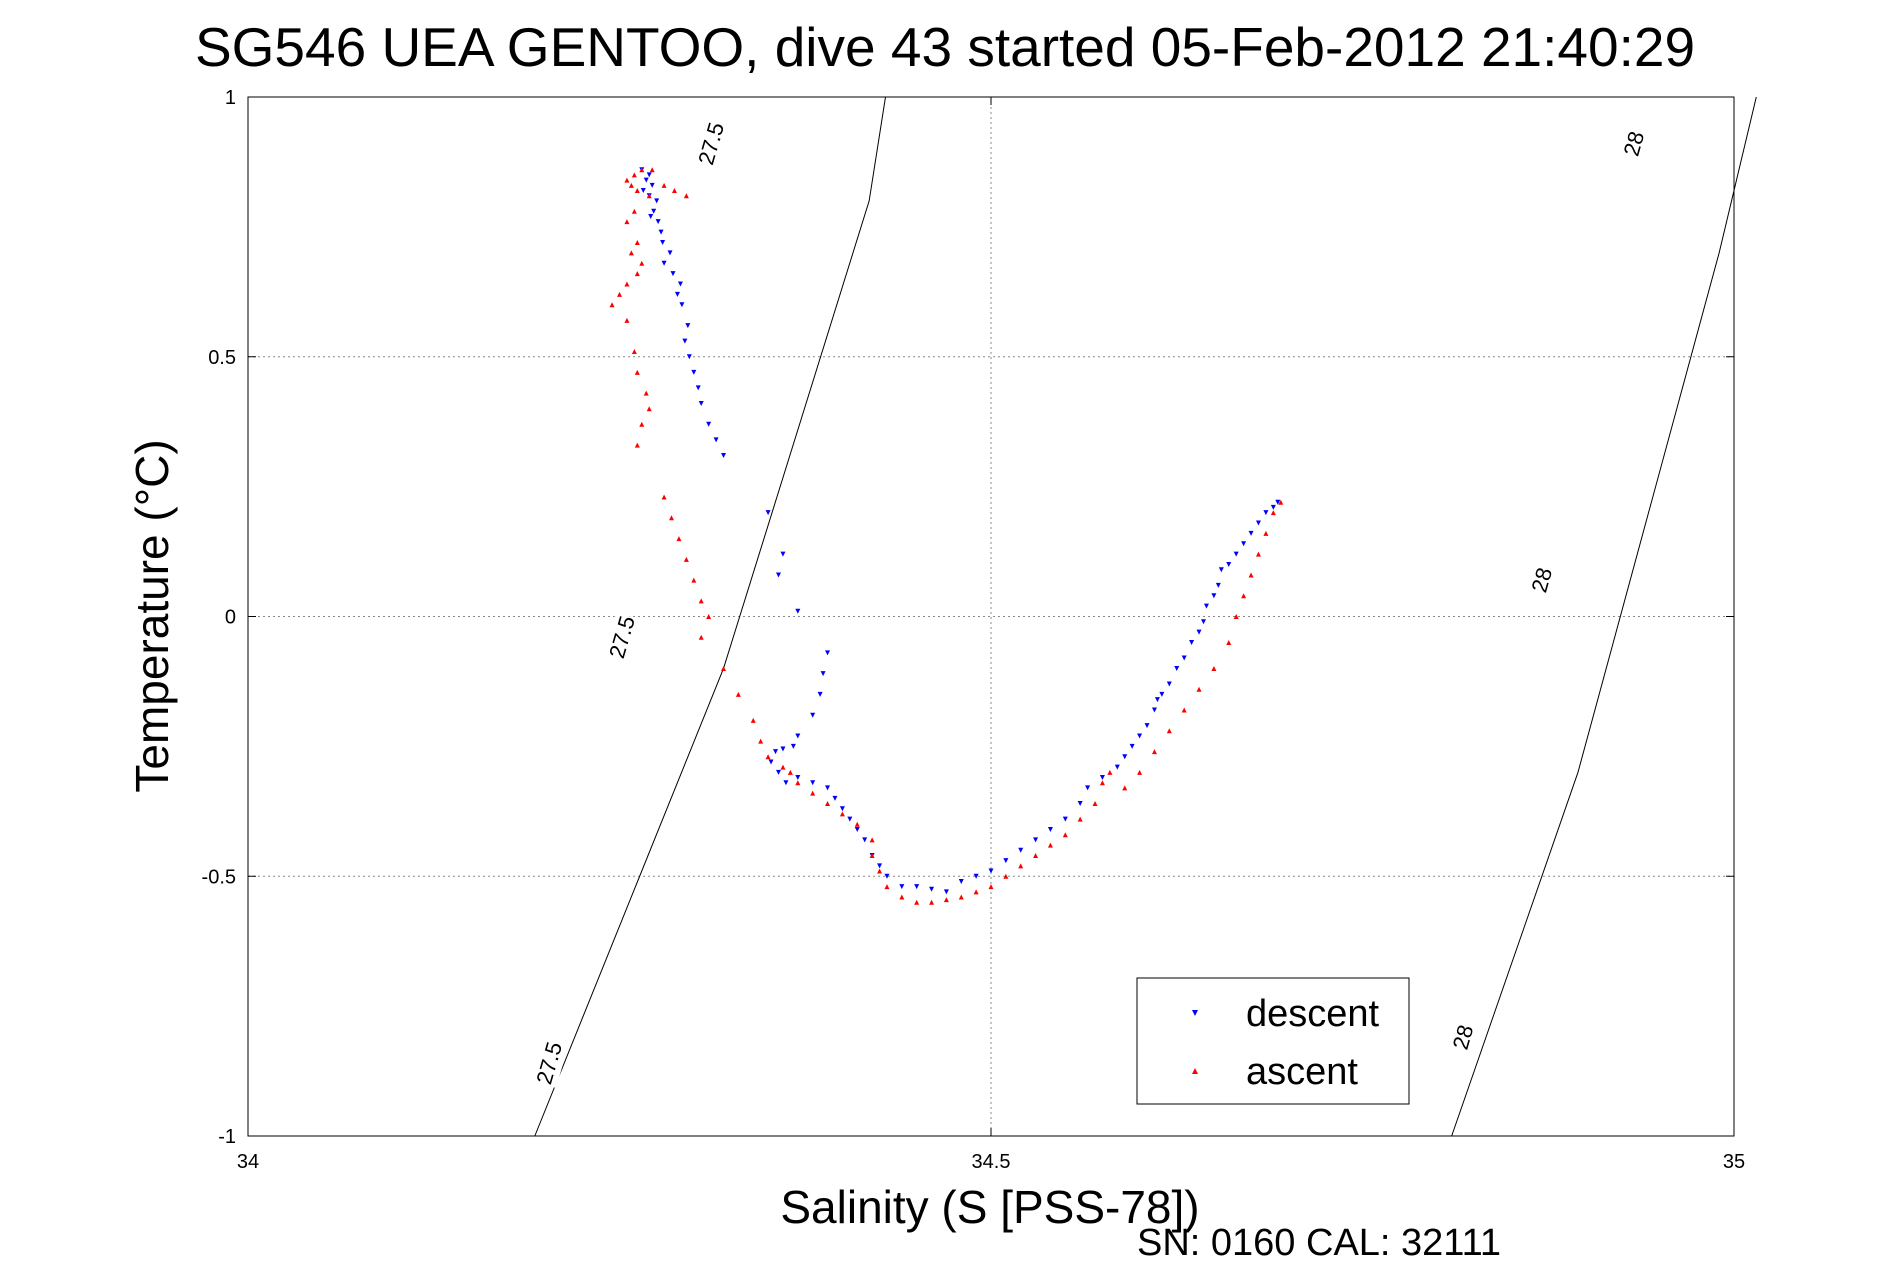 This screenshot has width=1891, height=1262. Describe the element at coordinates (152, 615) in the screenshot. I see `y-axis-label: Temperature (°C)` at that location.